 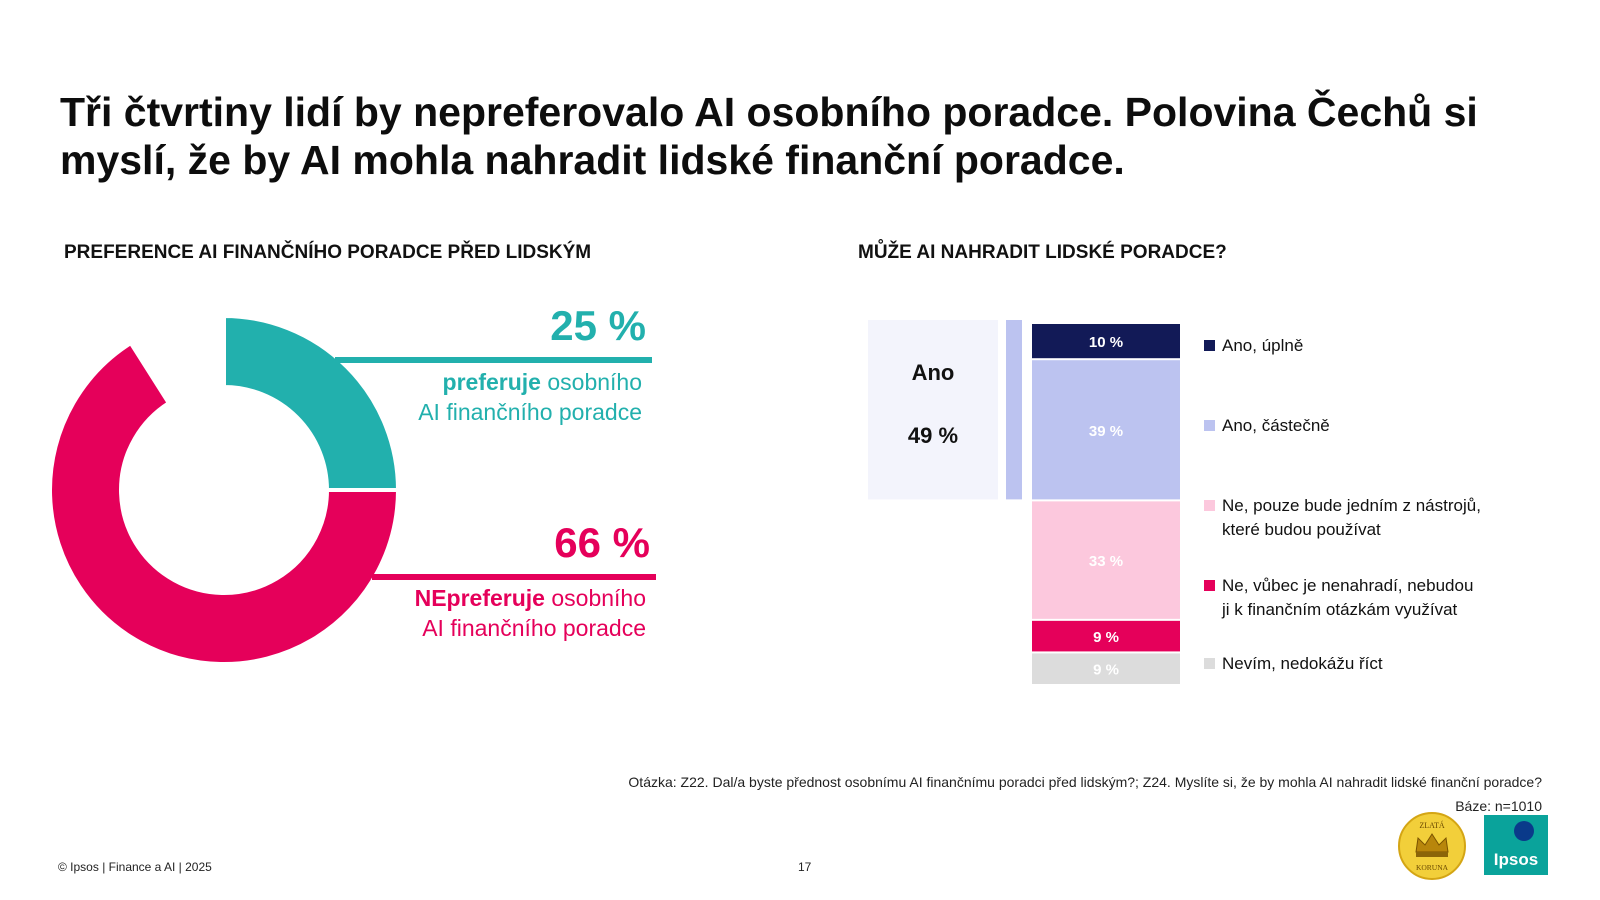 I want to click on base-footnote: Báze: n=1010, so click(x=1498, y=806).